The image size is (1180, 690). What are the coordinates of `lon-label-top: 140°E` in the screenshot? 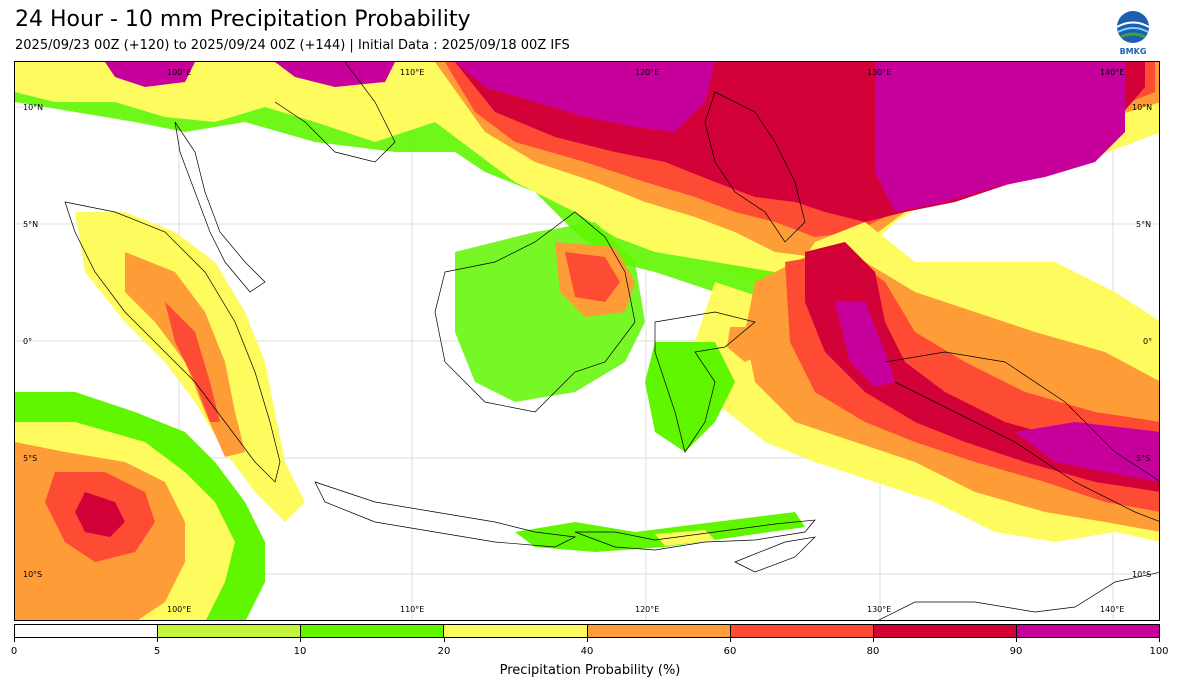 It's located at (1112, 72).